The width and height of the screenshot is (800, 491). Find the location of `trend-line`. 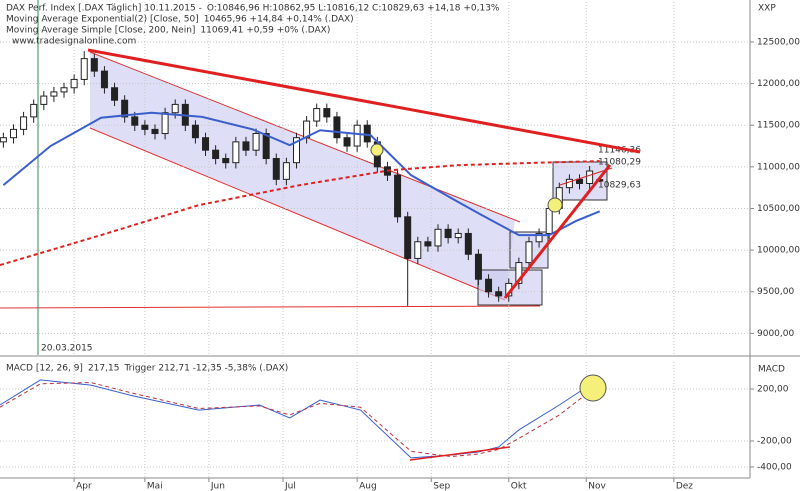

trend-line is located at coordinates (557, 231).